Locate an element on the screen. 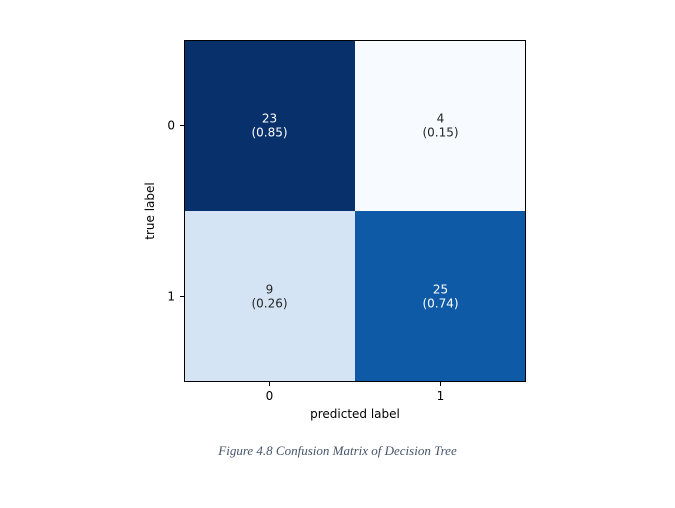 The image size is (675, 508). x-tick-label-1: 1 is located at coordinates (441, 396).